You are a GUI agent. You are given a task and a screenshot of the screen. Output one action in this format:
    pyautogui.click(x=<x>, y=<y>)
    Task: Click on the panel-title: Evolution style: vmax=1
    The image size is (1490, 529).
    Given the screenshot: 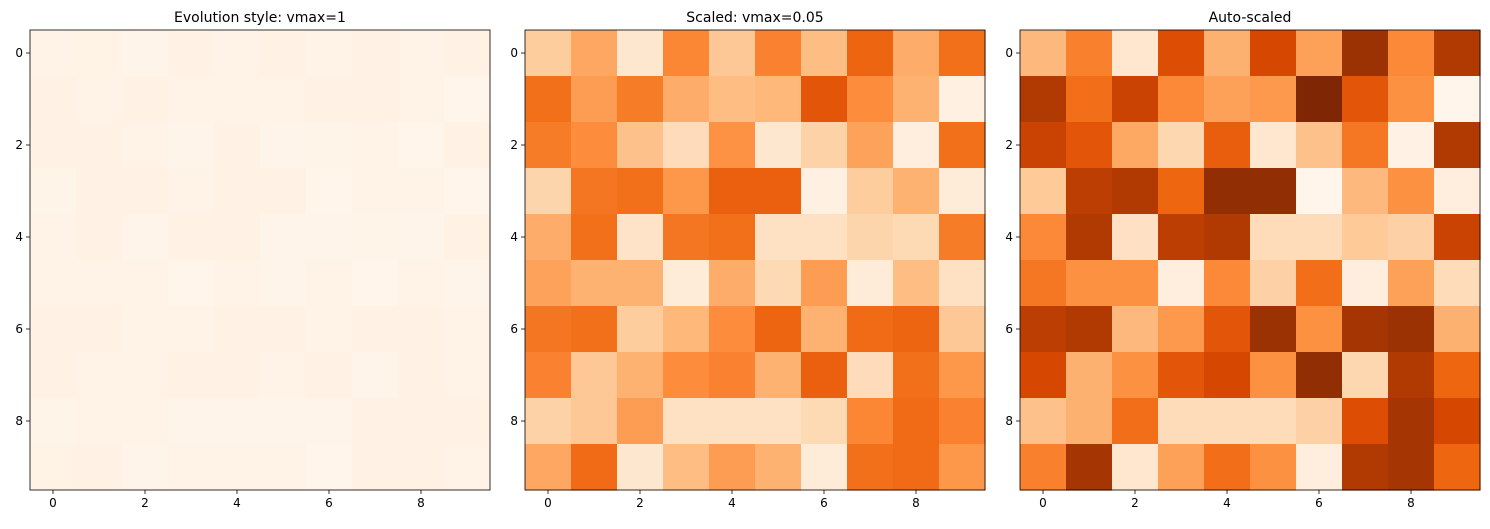 What is the action you would take?
    pyautogui.click(x=260, y=18)
    